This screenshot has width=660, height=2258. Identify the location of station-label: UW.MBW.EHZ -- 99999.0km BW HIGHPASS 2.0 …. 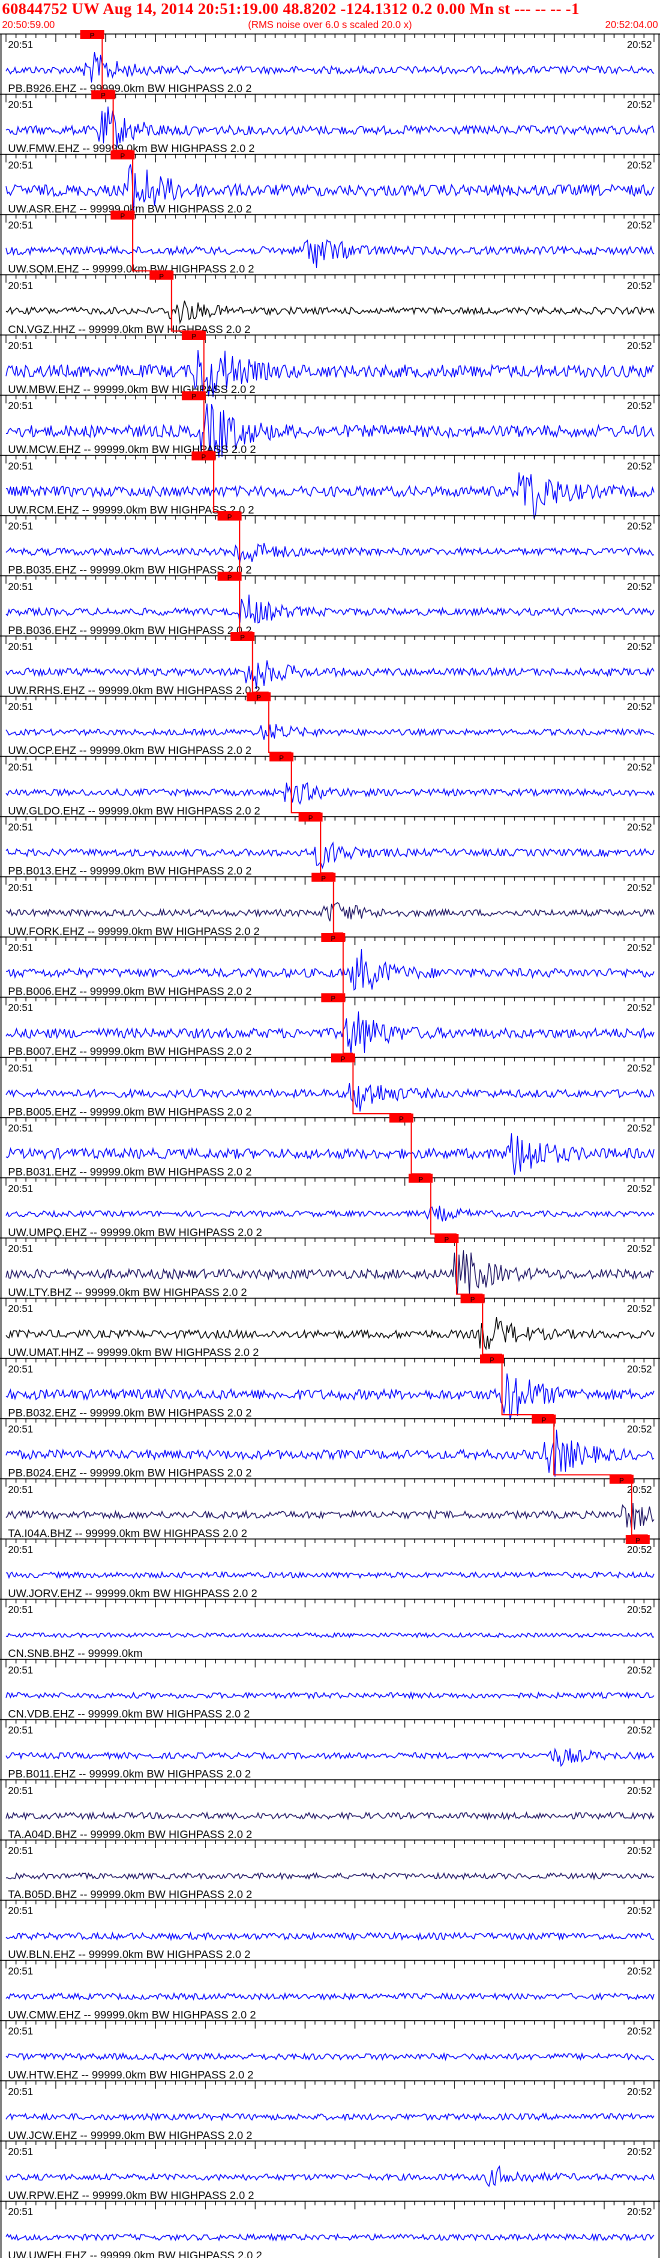
(131, 390).